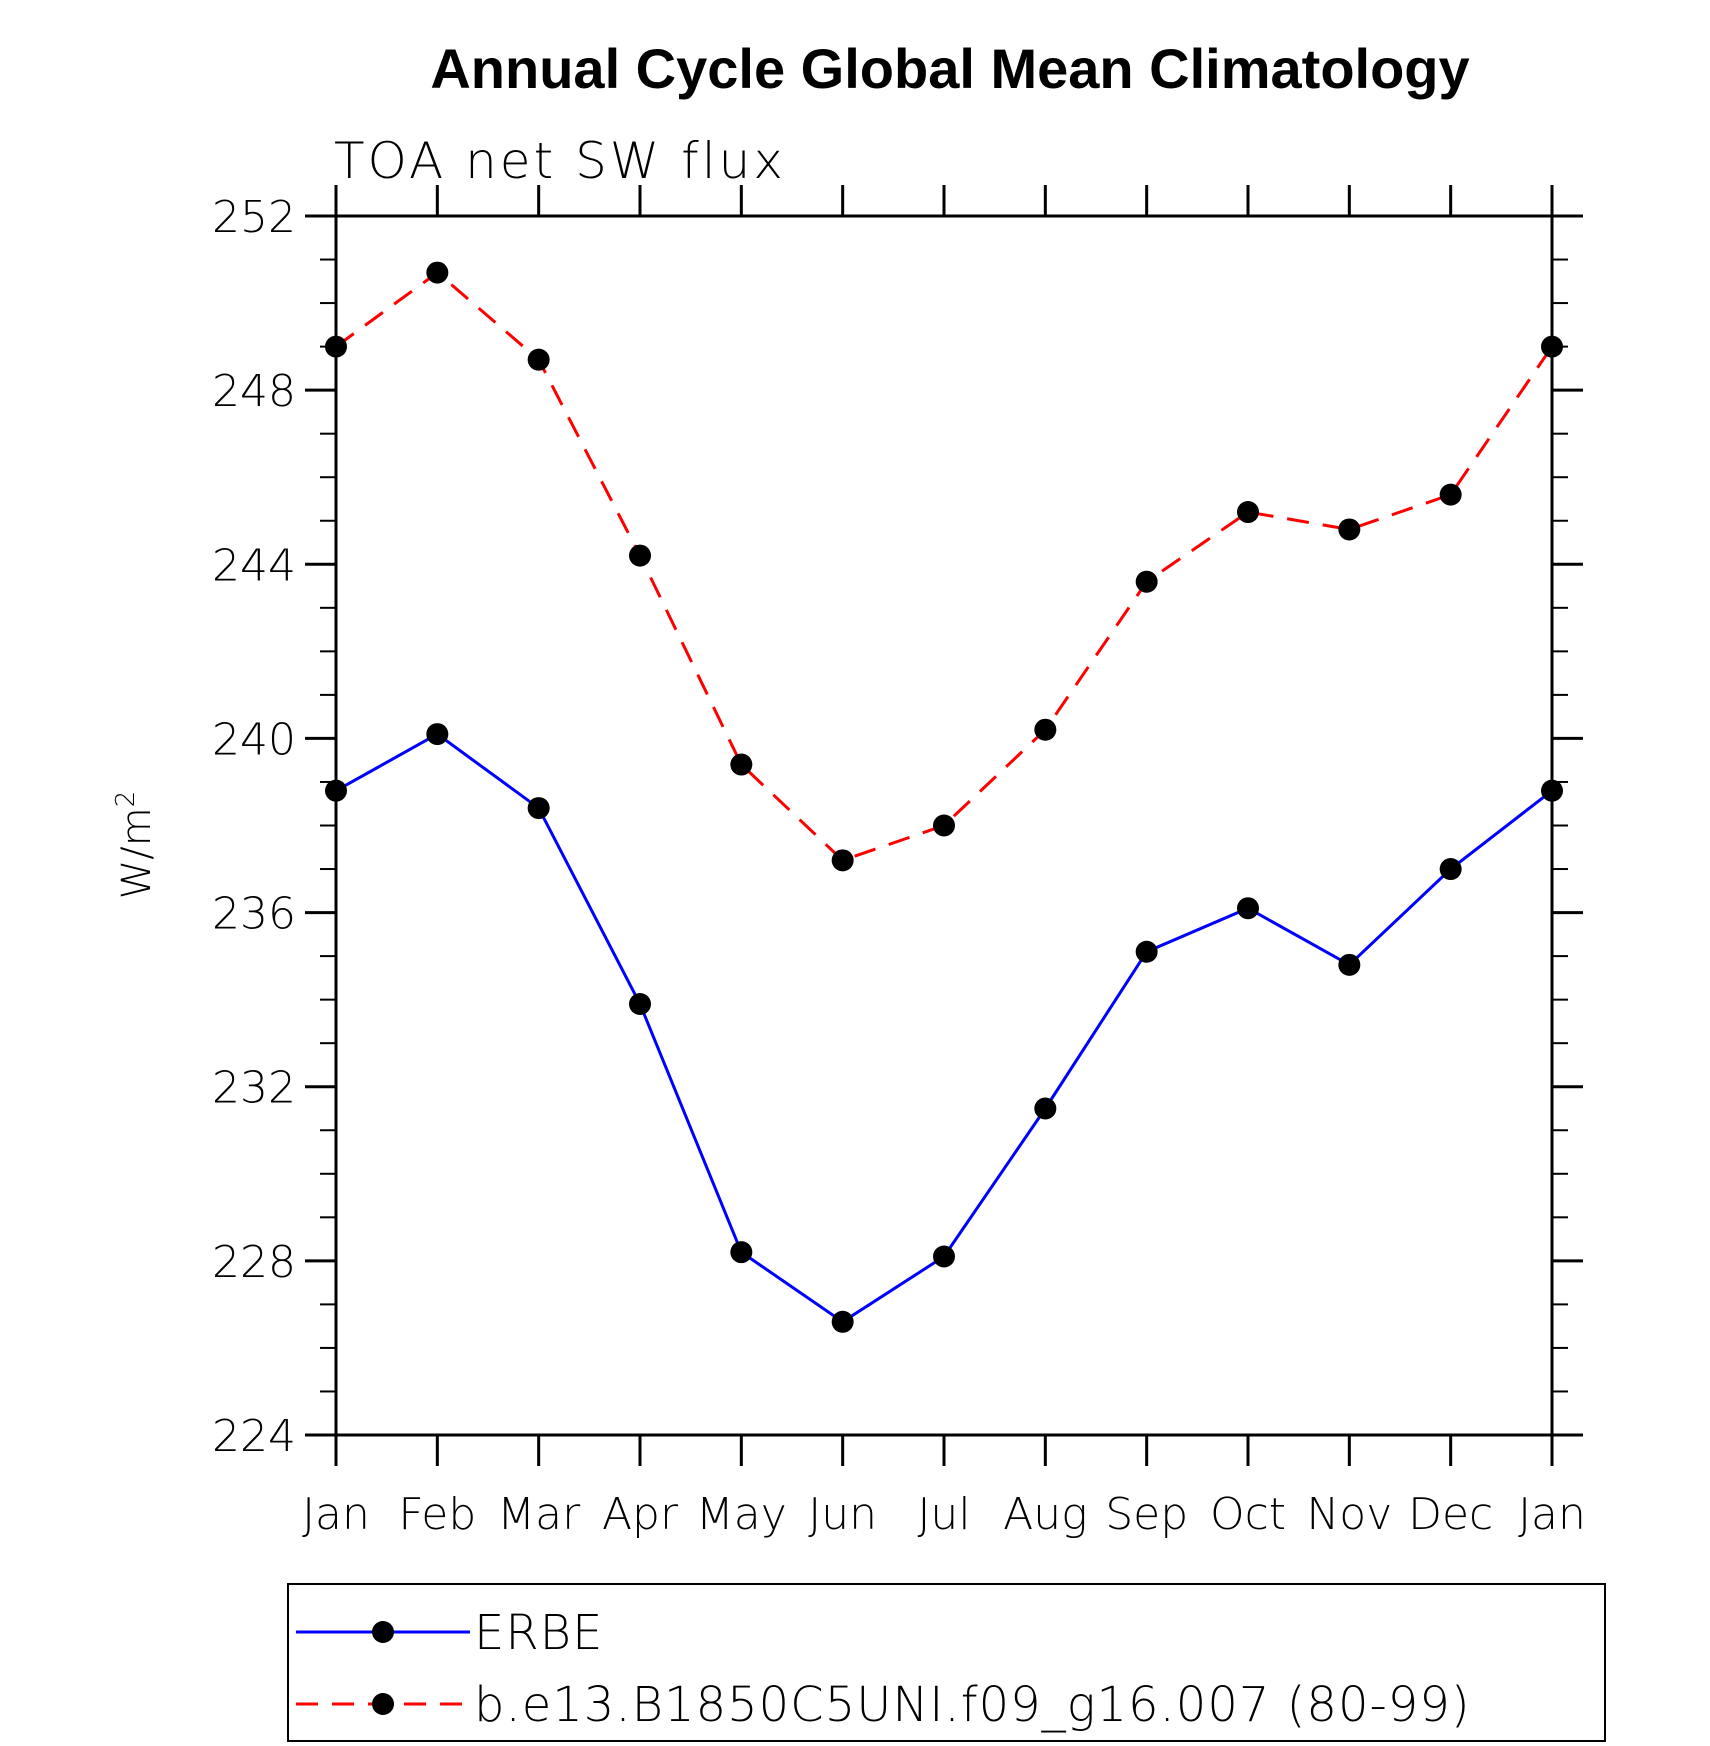 The image size is (1710, 1746). I want to click on y-tick-label: 248, so click(254, 391).